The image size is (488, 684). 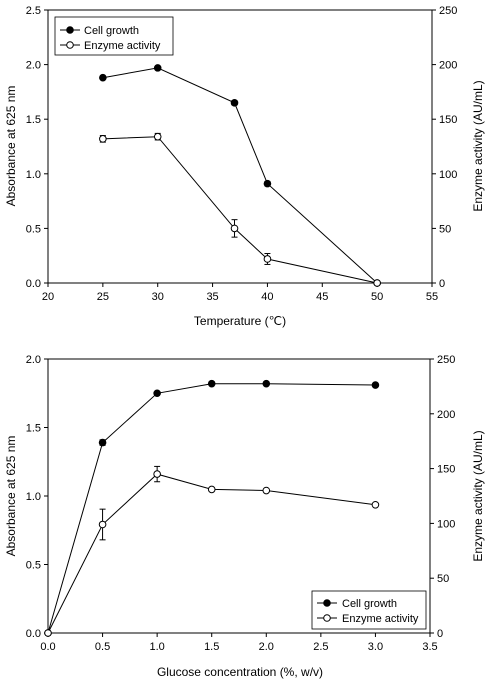 What do you see at coordinates (158, 297) in the screenshot?
I see `x-tick-label: 30` at bounding box center [158, 297].